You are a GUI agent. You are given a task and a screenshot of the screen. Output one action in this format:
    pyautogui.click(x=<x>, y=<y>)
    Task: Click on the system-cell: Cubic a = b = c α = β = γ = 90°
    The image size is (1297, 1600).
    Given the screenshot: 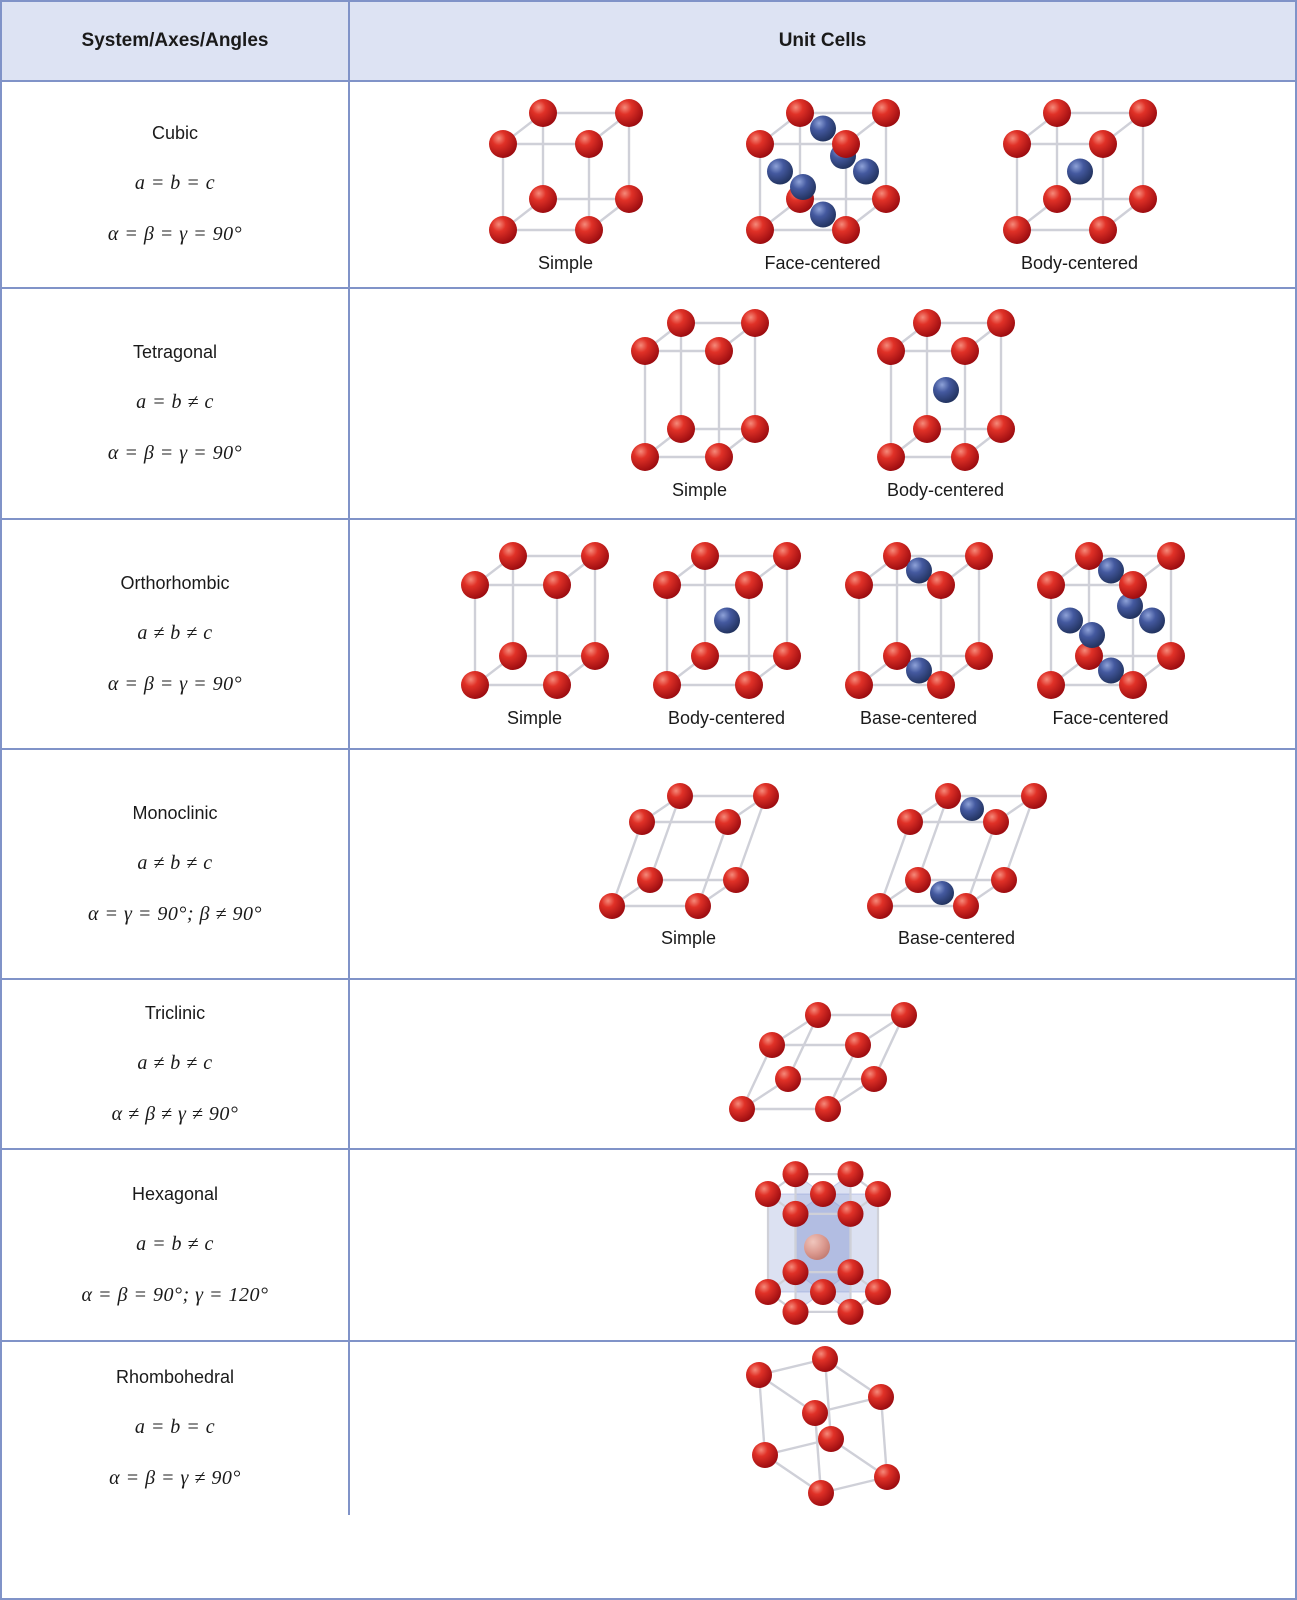 What is the action you would take?
    pyautogui.click(x=176, y=184)
    